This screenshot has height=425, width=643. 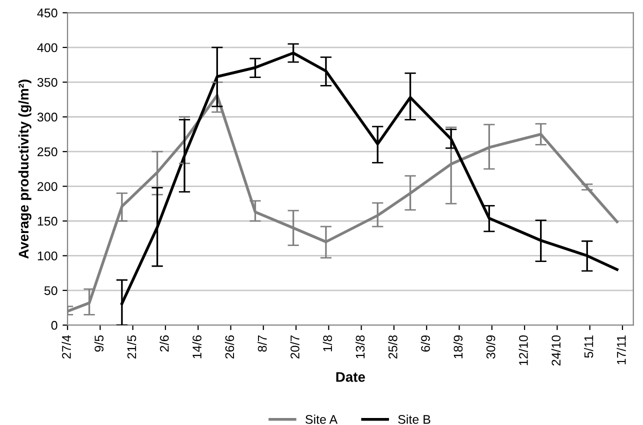 I want to click on x-tick-label: 12/10, so click(x=523, y=350).